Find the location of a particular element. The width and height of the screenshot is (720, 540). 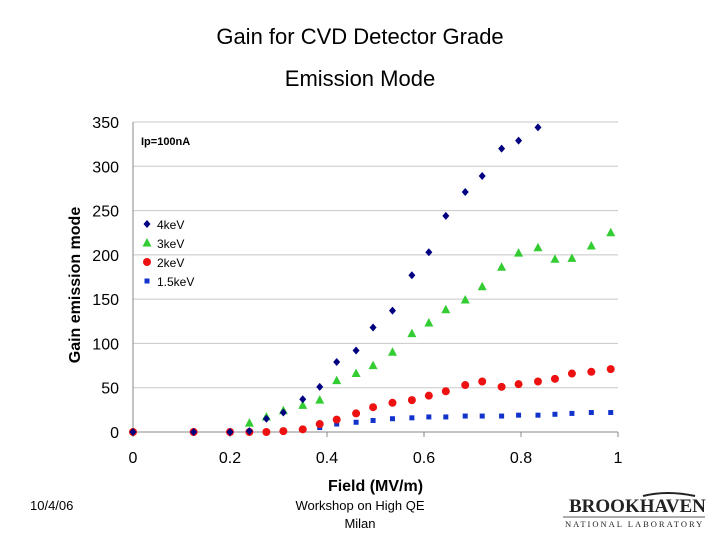

legend-label-4kev: 4keV is located at coordinates (170, 225).